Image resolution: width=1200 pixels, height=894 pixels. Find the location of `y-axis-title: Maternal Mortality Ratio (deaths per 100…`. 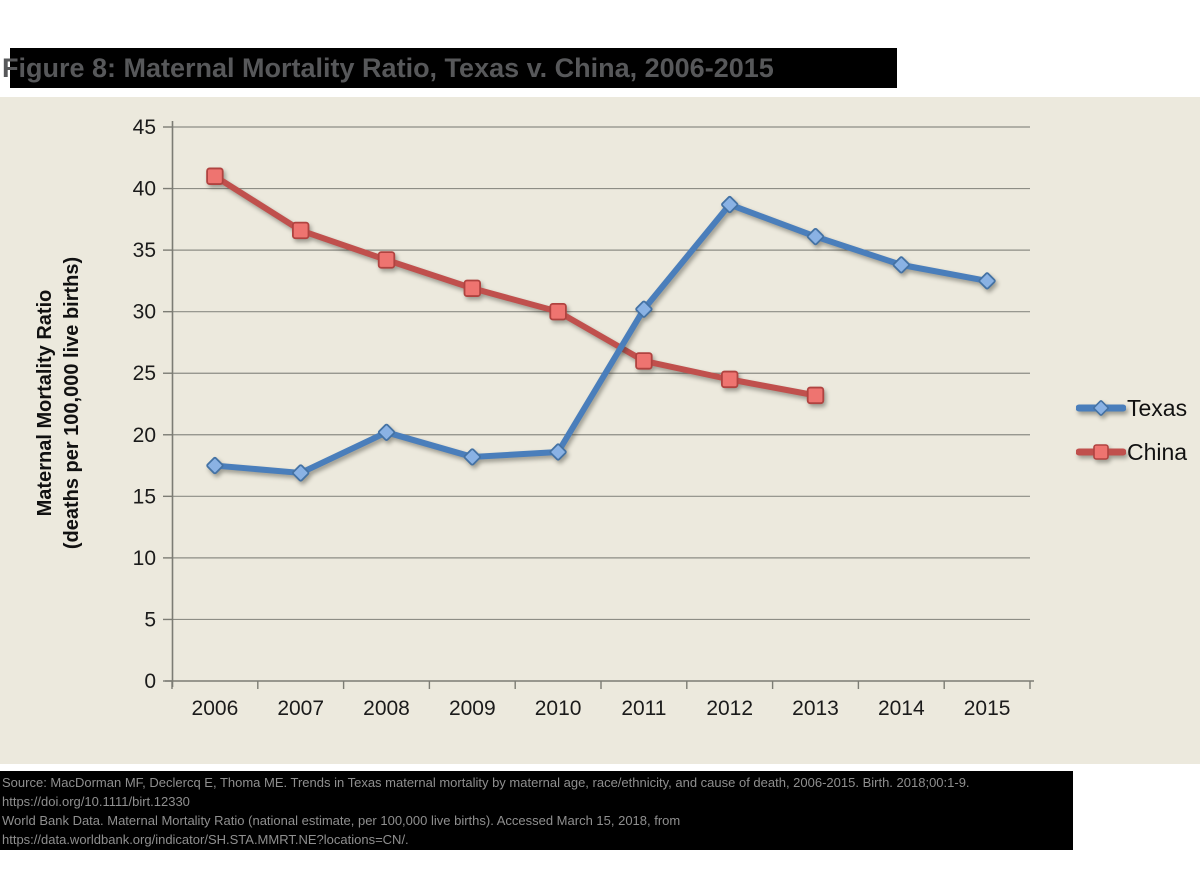

y-axis-title: Maternal Mortality Ratio (deaths per 100… is located at coordinates (60, 403).